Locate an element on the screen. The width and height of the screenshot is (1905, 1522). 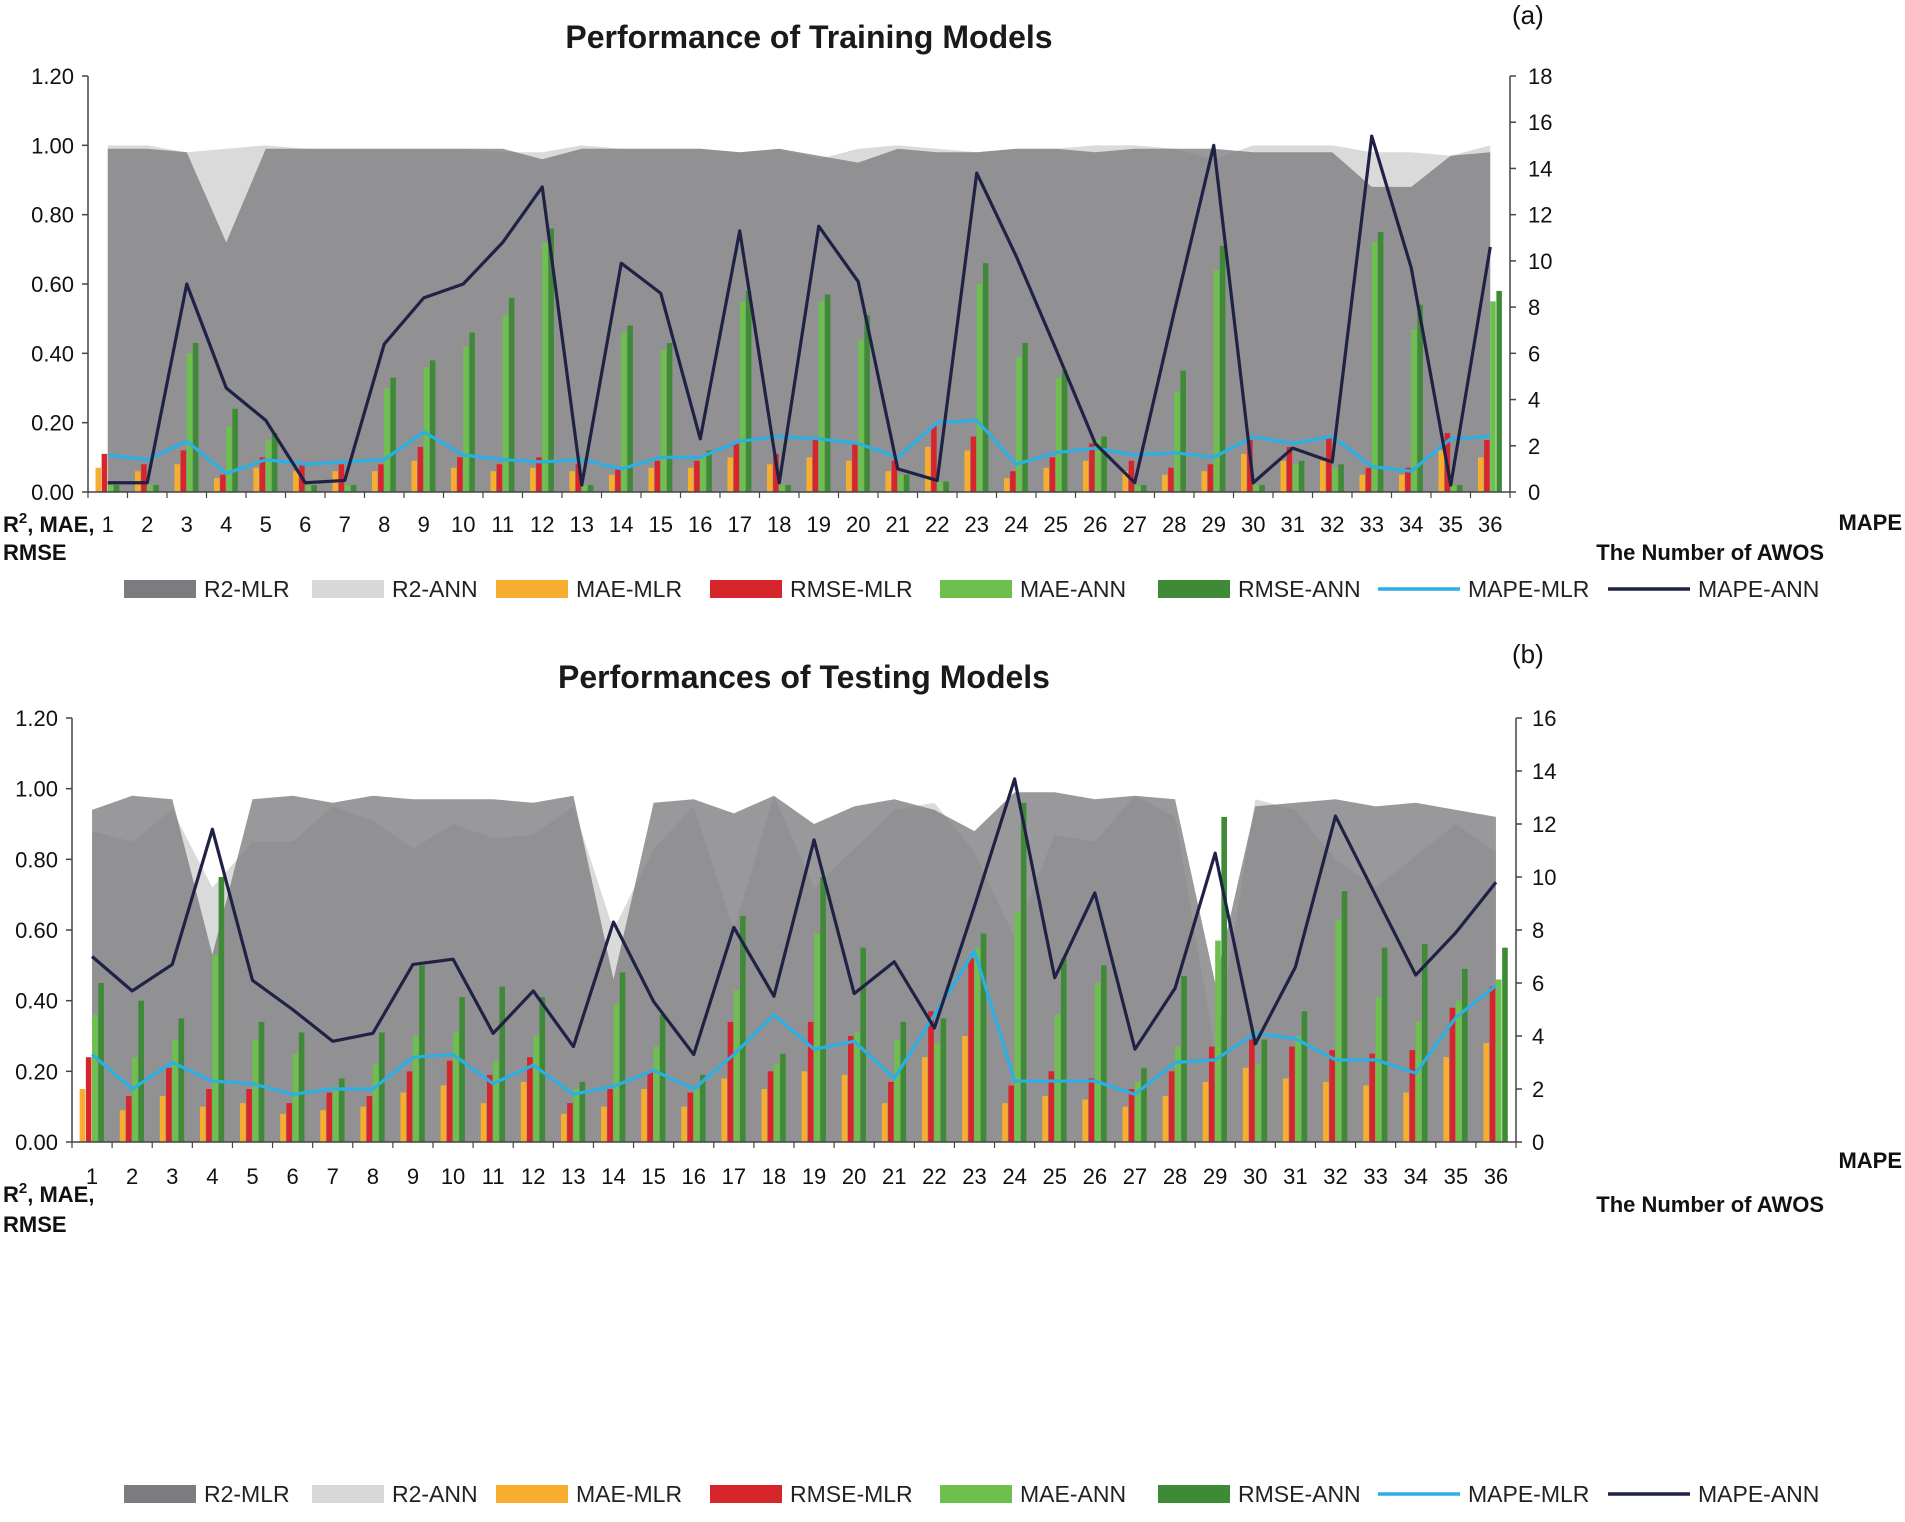
left-tick-label: 1.00 is located at coordinates (36, 789).